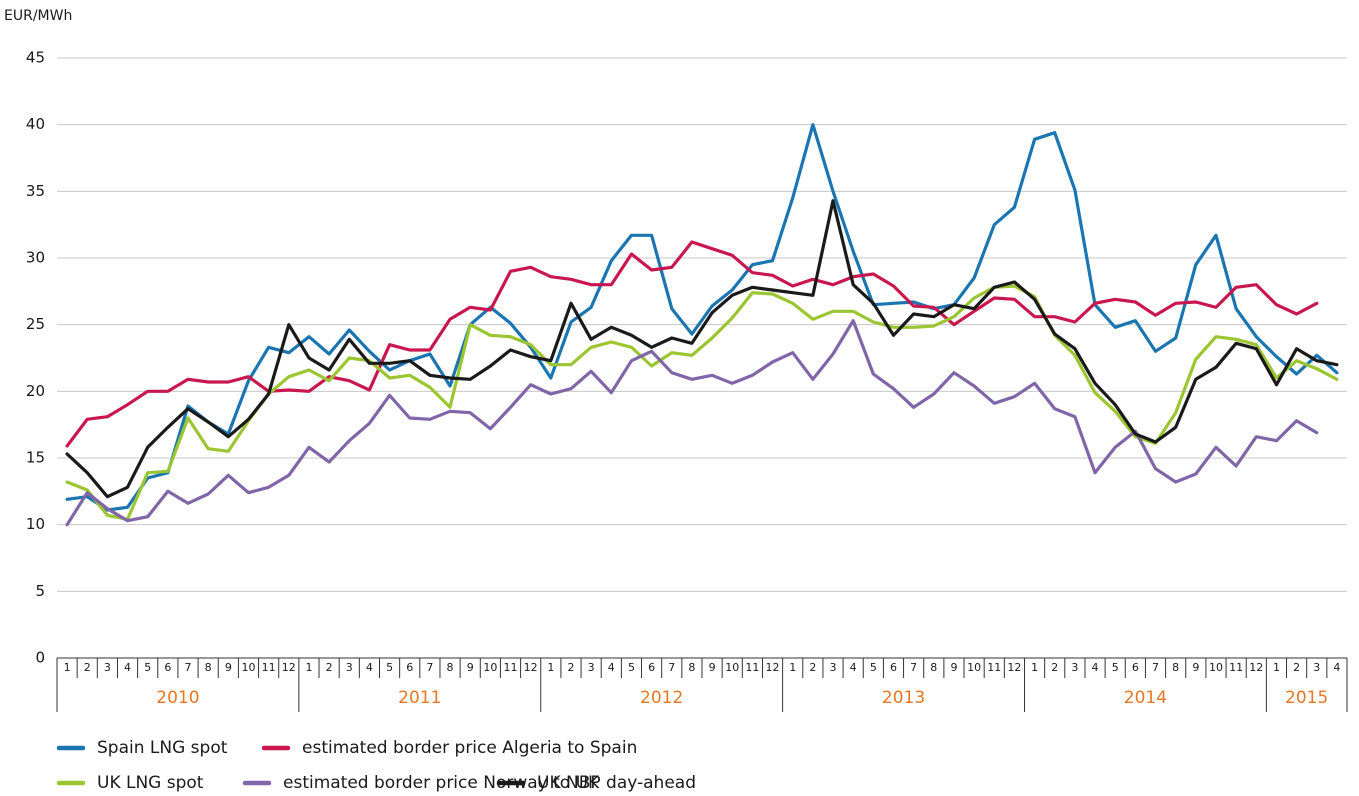 Image resolution: width=1359 pixels, height=796 pixels. What do you see at coordinates (469, 748) in the screenshot?
I see `legend-label: estimated border price Algeria to Spain` at bounding box center [469, 748].